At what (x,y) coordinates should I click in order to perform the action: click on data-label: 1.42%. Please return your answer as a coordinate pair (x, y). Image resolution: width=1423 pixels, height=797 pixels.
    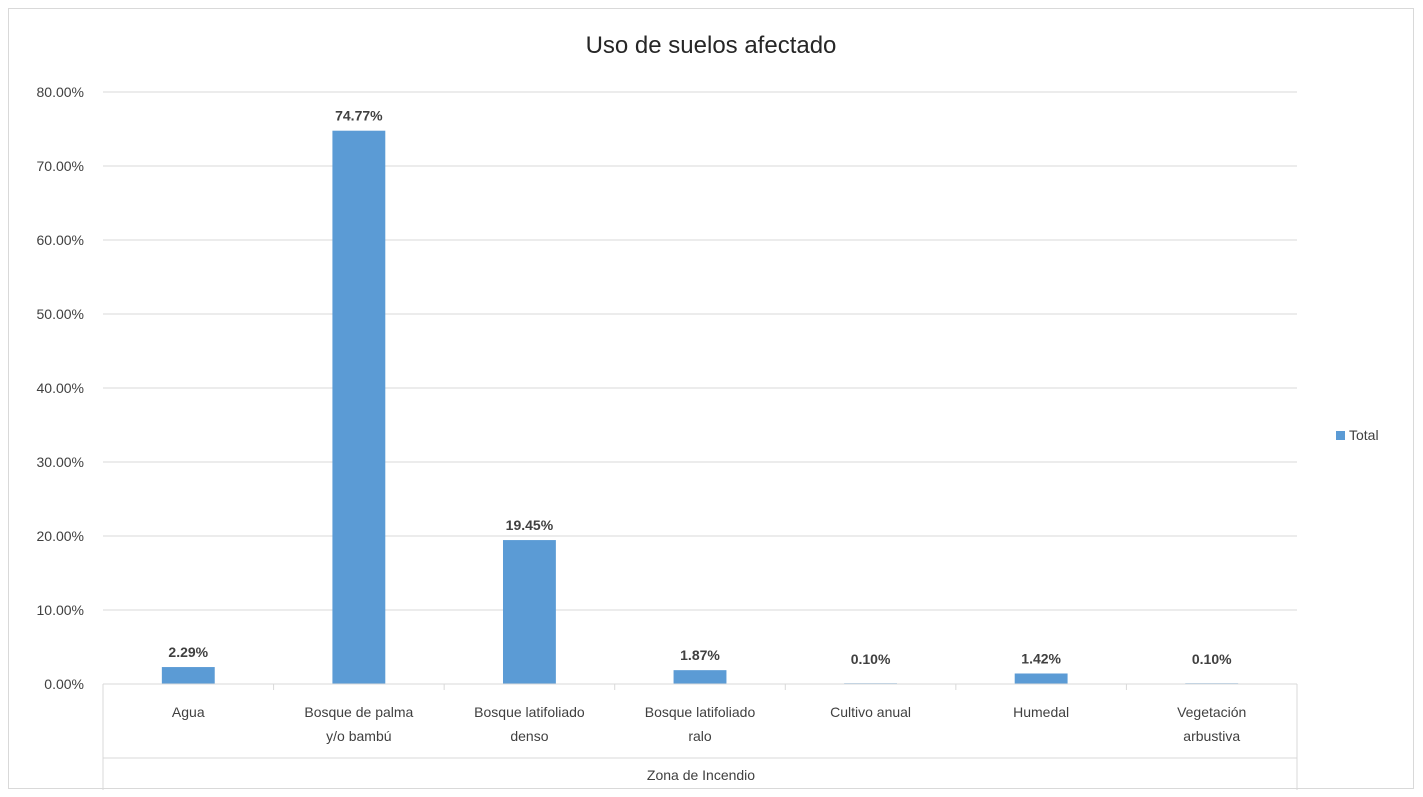
    Looking at the image, I should click on (1041, 658).